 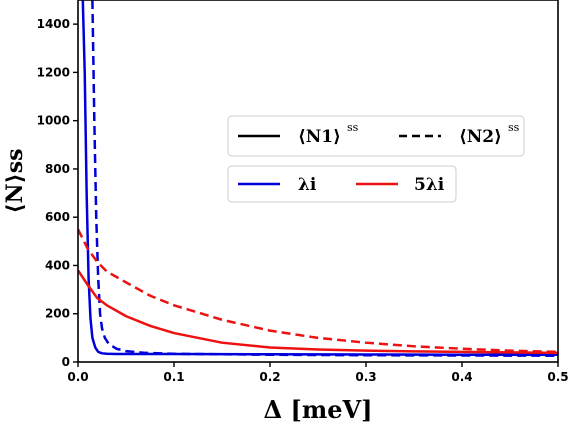 I want to click on legend-color-box: λi 5λi, so click(x=342, y=184).